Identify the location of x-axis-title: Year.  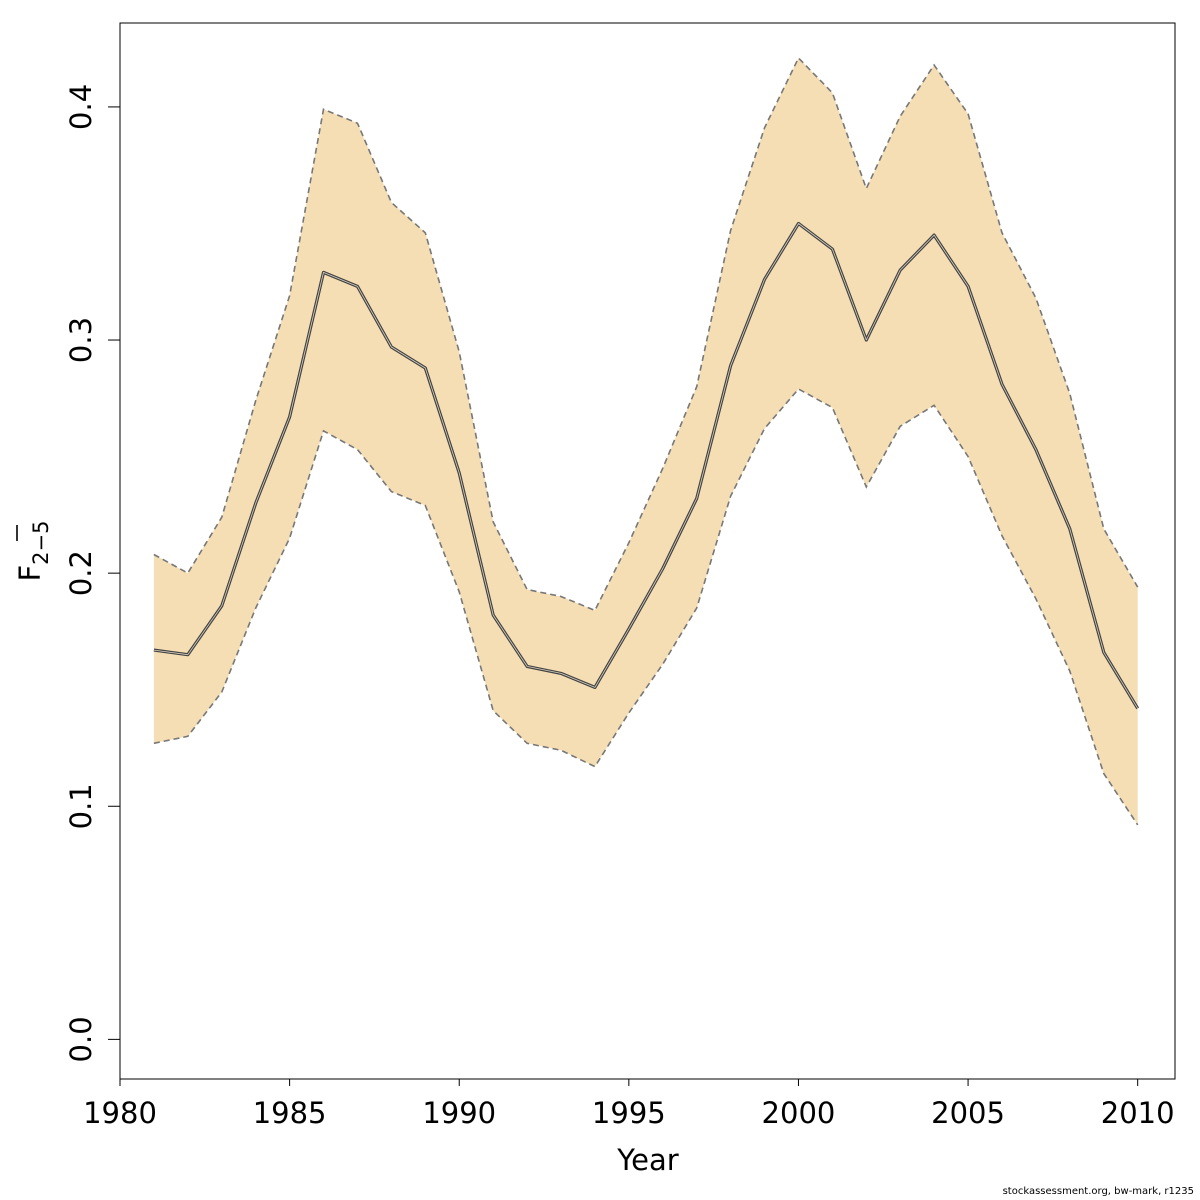
(647, 1160).